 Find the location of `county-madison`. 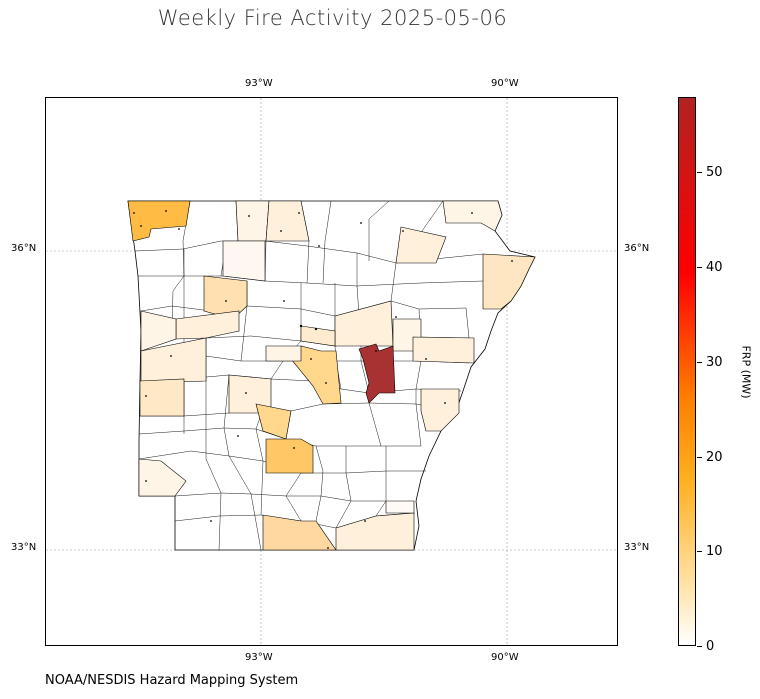

county-madison is located at coordinates (225, 297).